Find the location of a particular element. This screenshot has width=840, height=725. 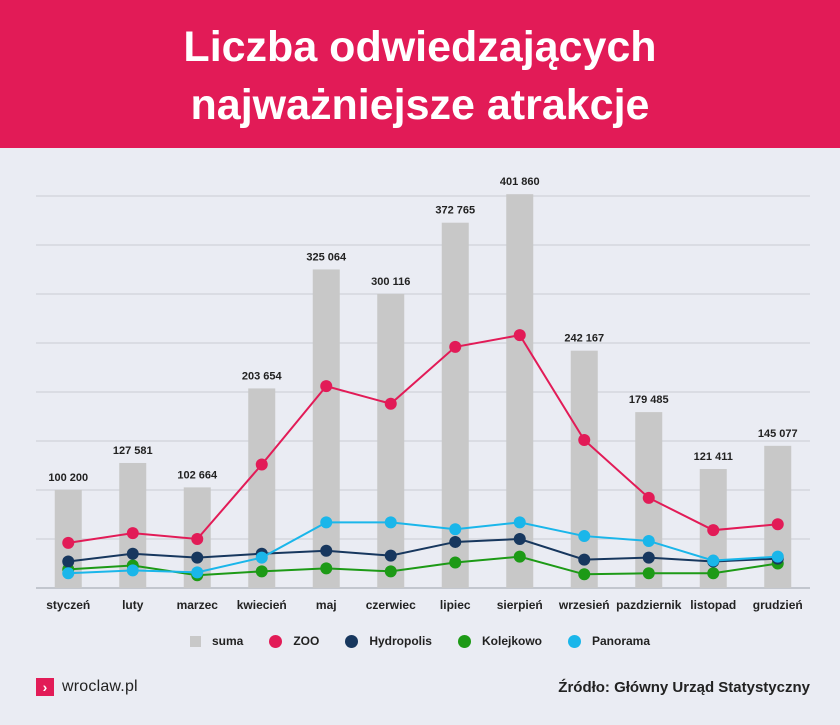

x-tick-label: wrzesień is located at coordinates (584, 605).